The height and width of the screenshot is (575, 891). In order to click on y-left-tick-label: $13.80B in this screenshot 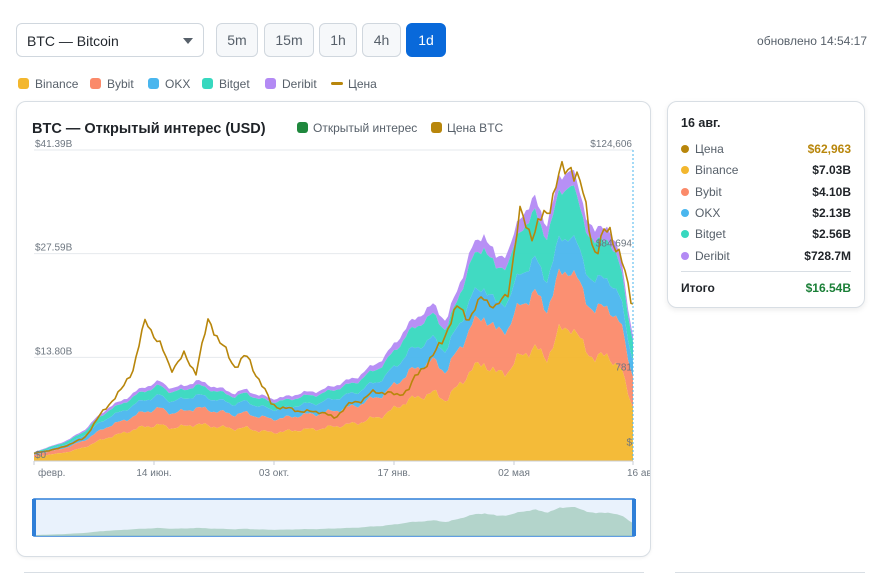, I will do `click(54, 351)`.